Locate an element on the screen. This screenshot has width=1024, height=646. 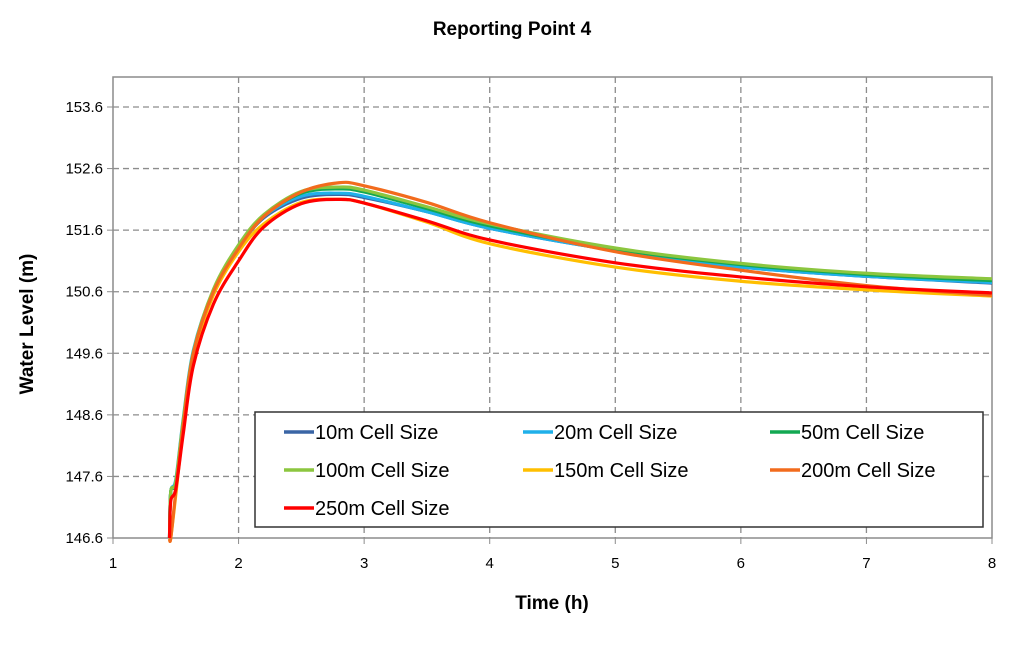
y-tick-label: 151.6 is located at coordinates (84, 230).